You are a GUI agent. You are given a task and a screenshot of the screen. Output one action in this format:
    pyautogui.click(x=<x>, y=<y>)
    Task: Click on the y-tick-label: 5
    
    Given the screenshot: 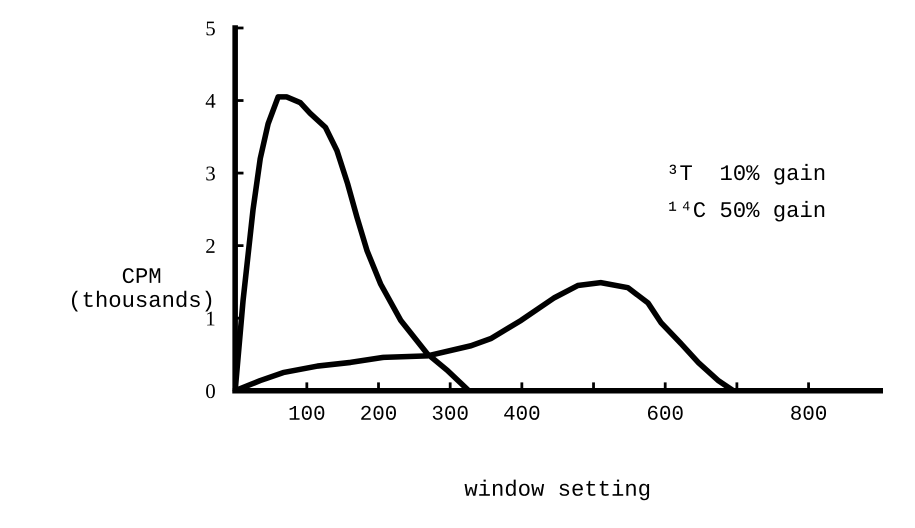 What is the action you would take?
    pyautogui.click(x=210, y=29)
    